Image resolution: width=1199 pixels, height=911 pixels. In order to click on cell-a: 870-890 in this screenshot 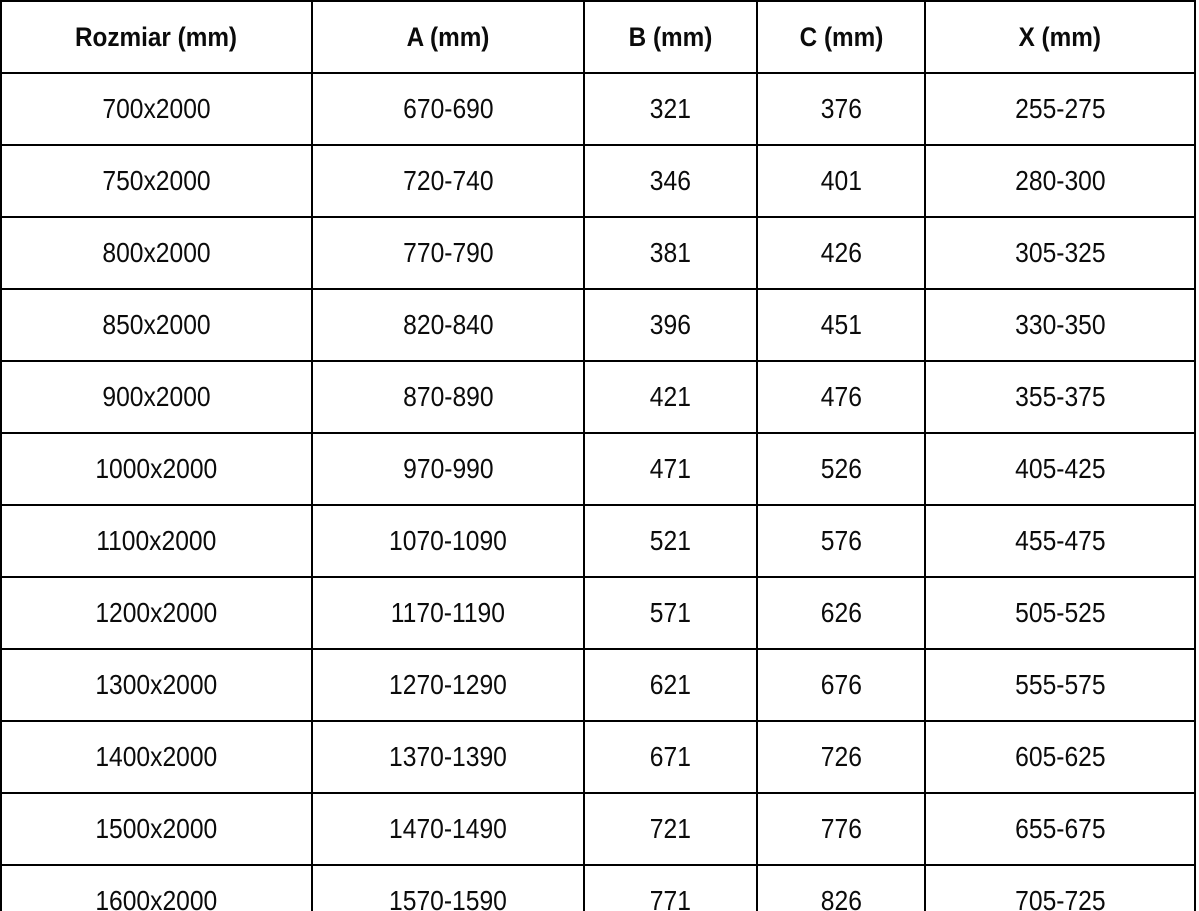, I will do `click(448, 397)`.